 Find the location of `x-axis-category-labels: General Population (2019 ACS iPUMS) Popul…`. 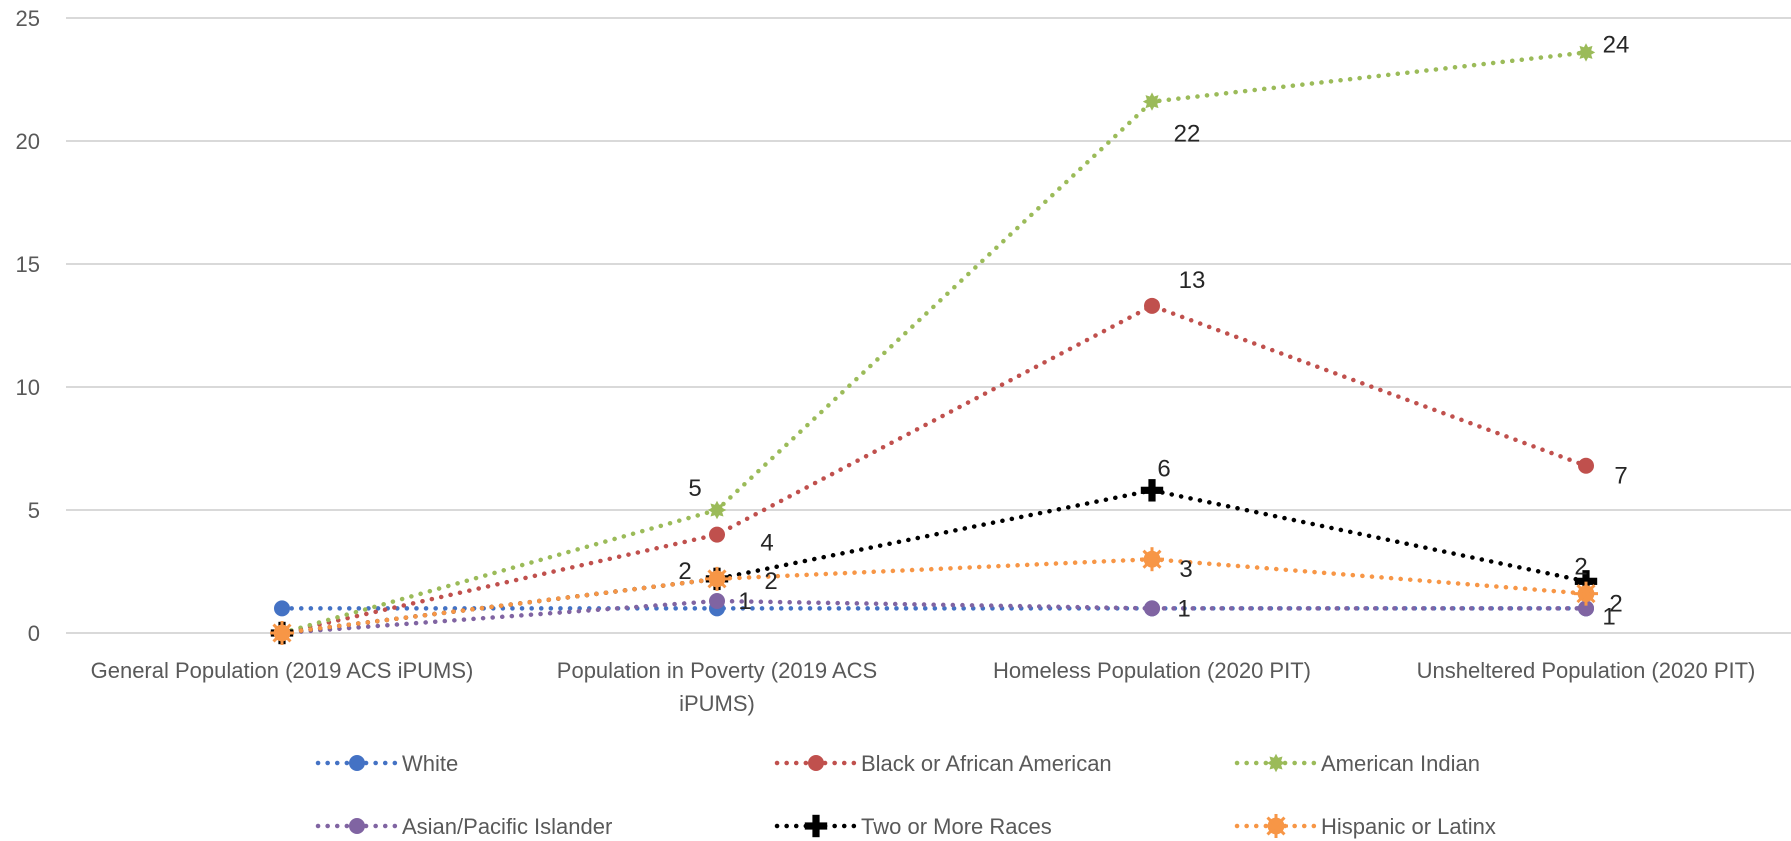

x-axis-category-labels: General Population (2019 ACS iPUMS) Popul… is located at coordinates (923, 687).